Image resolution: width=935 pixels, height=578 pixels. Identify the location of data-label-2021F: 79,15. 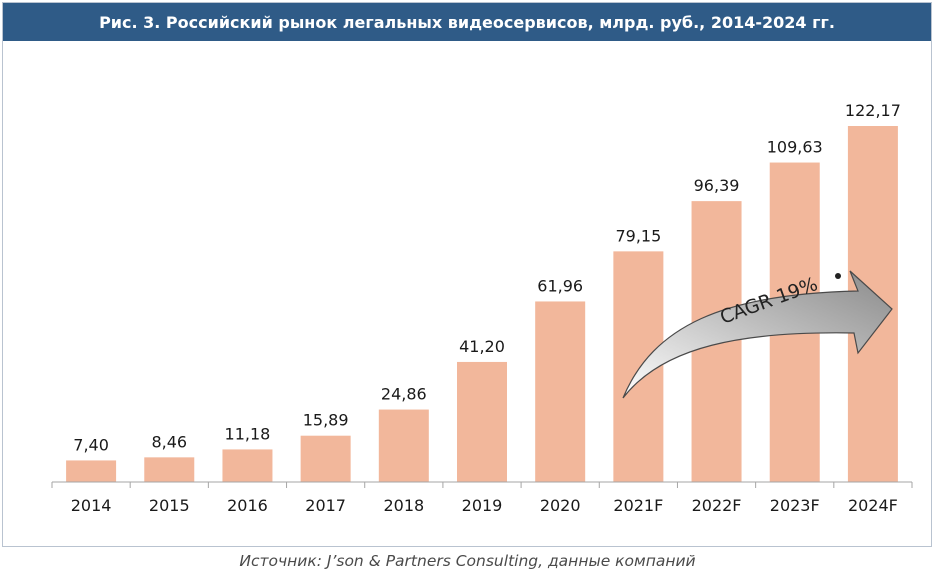
(638, 235).